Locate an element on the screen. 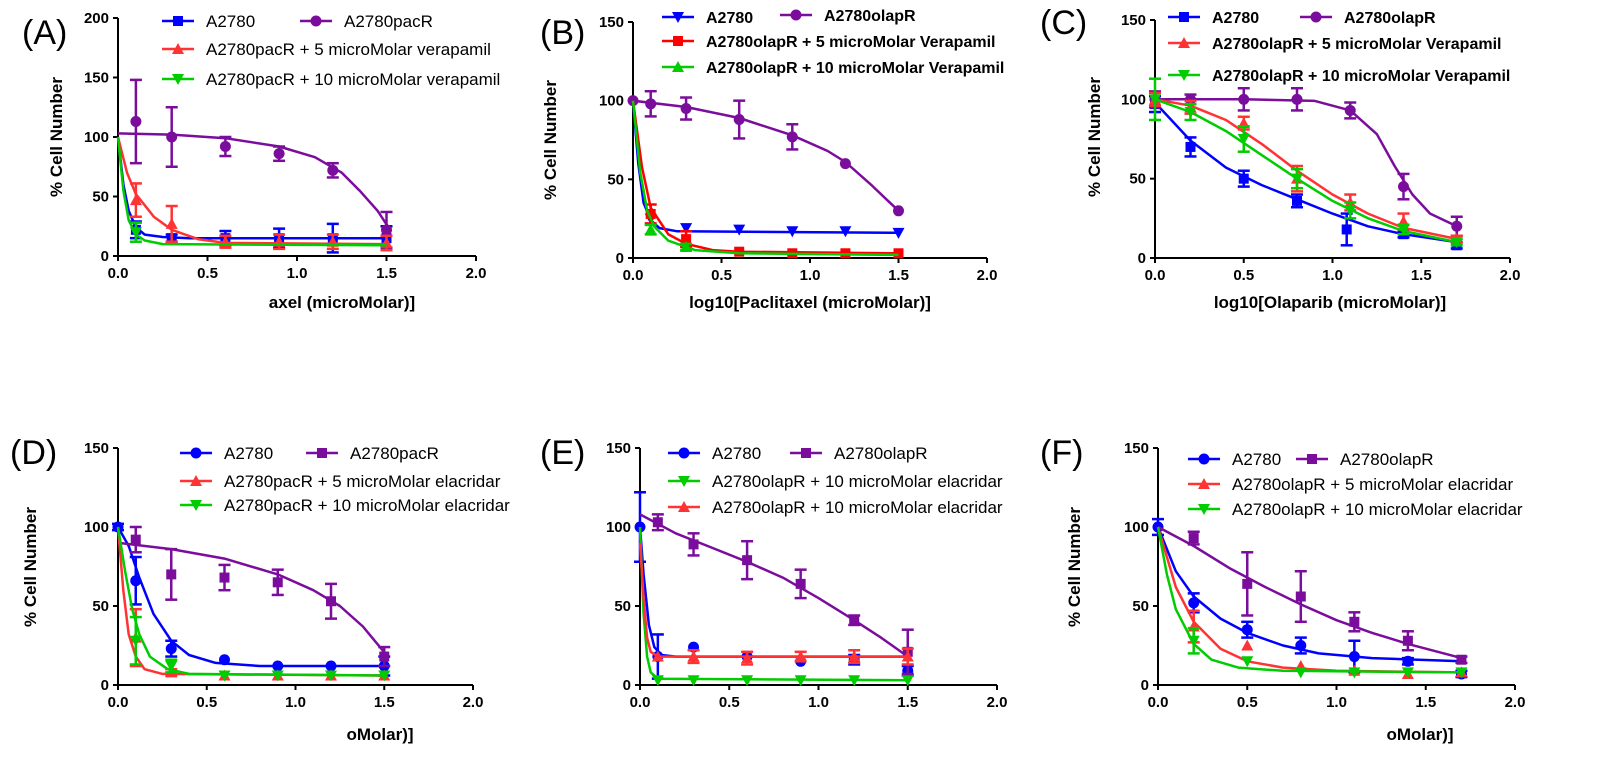 This screenshot has width=1614, height=768. legend-item: A2780olapR + 10 microMolar Verapamil is located at coordinates (833, 68).